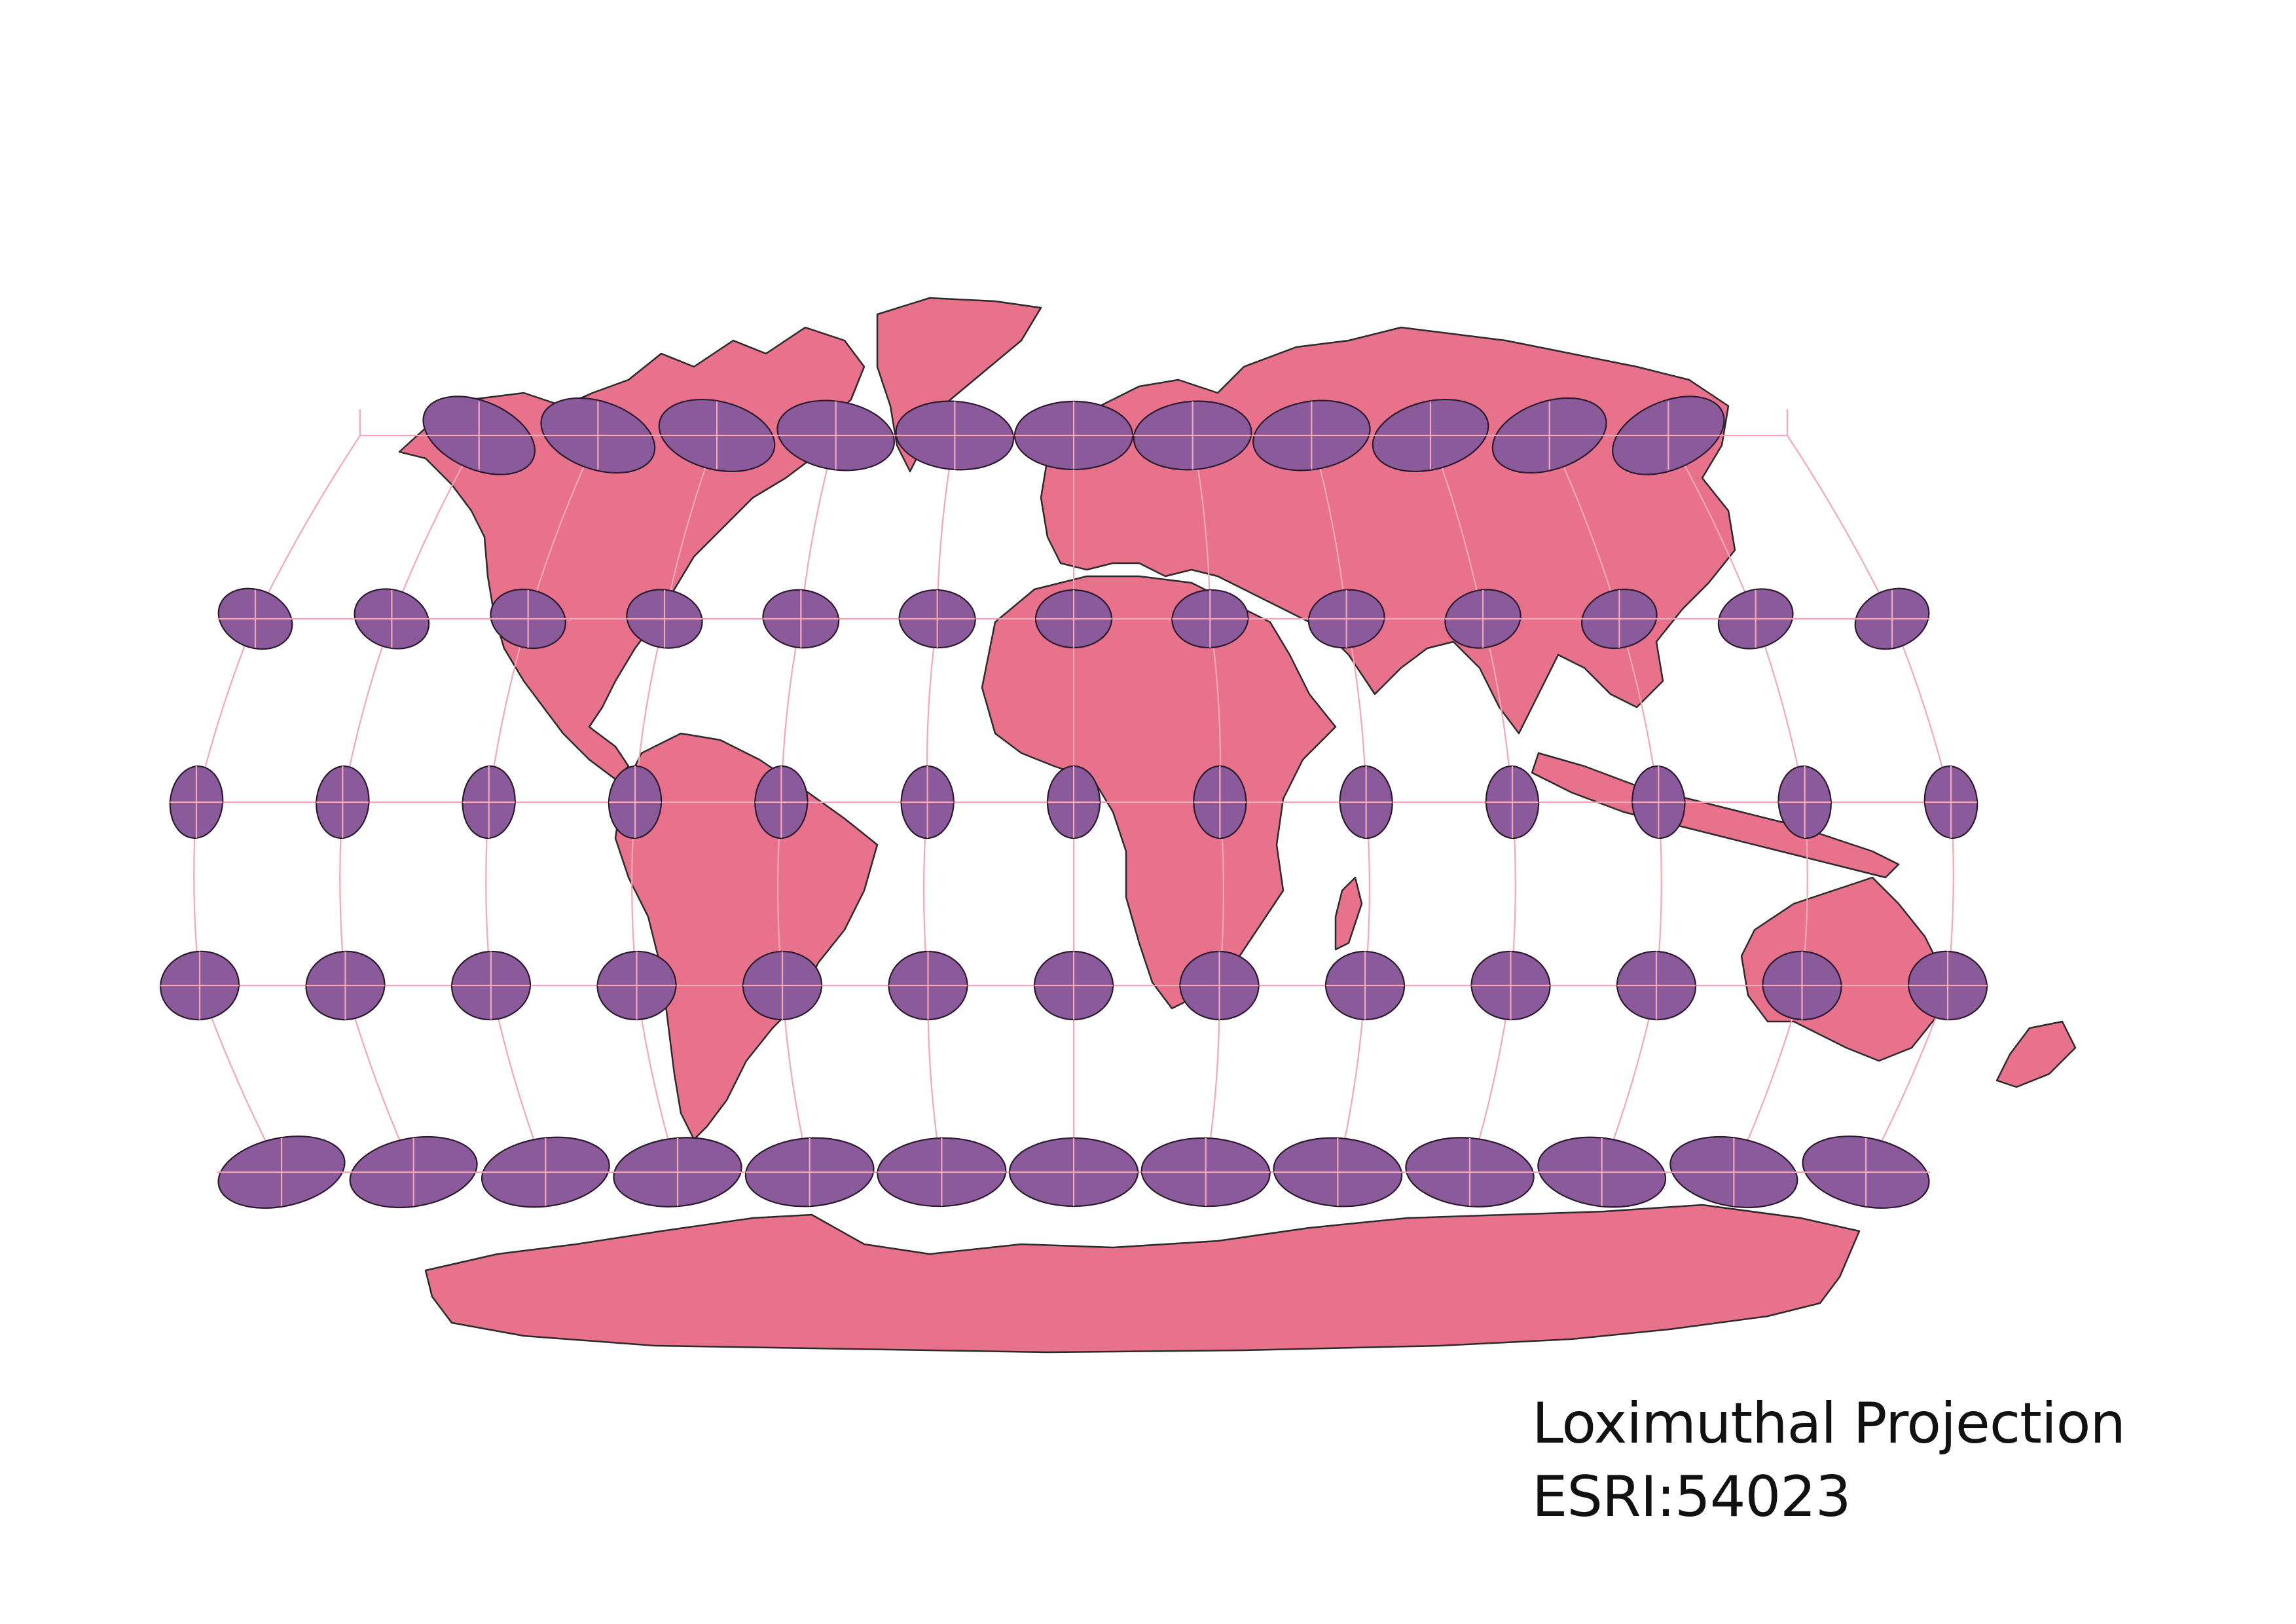  Describe the element at coordinates (632, 553) in the screenshot. I see `north-america` at that location.